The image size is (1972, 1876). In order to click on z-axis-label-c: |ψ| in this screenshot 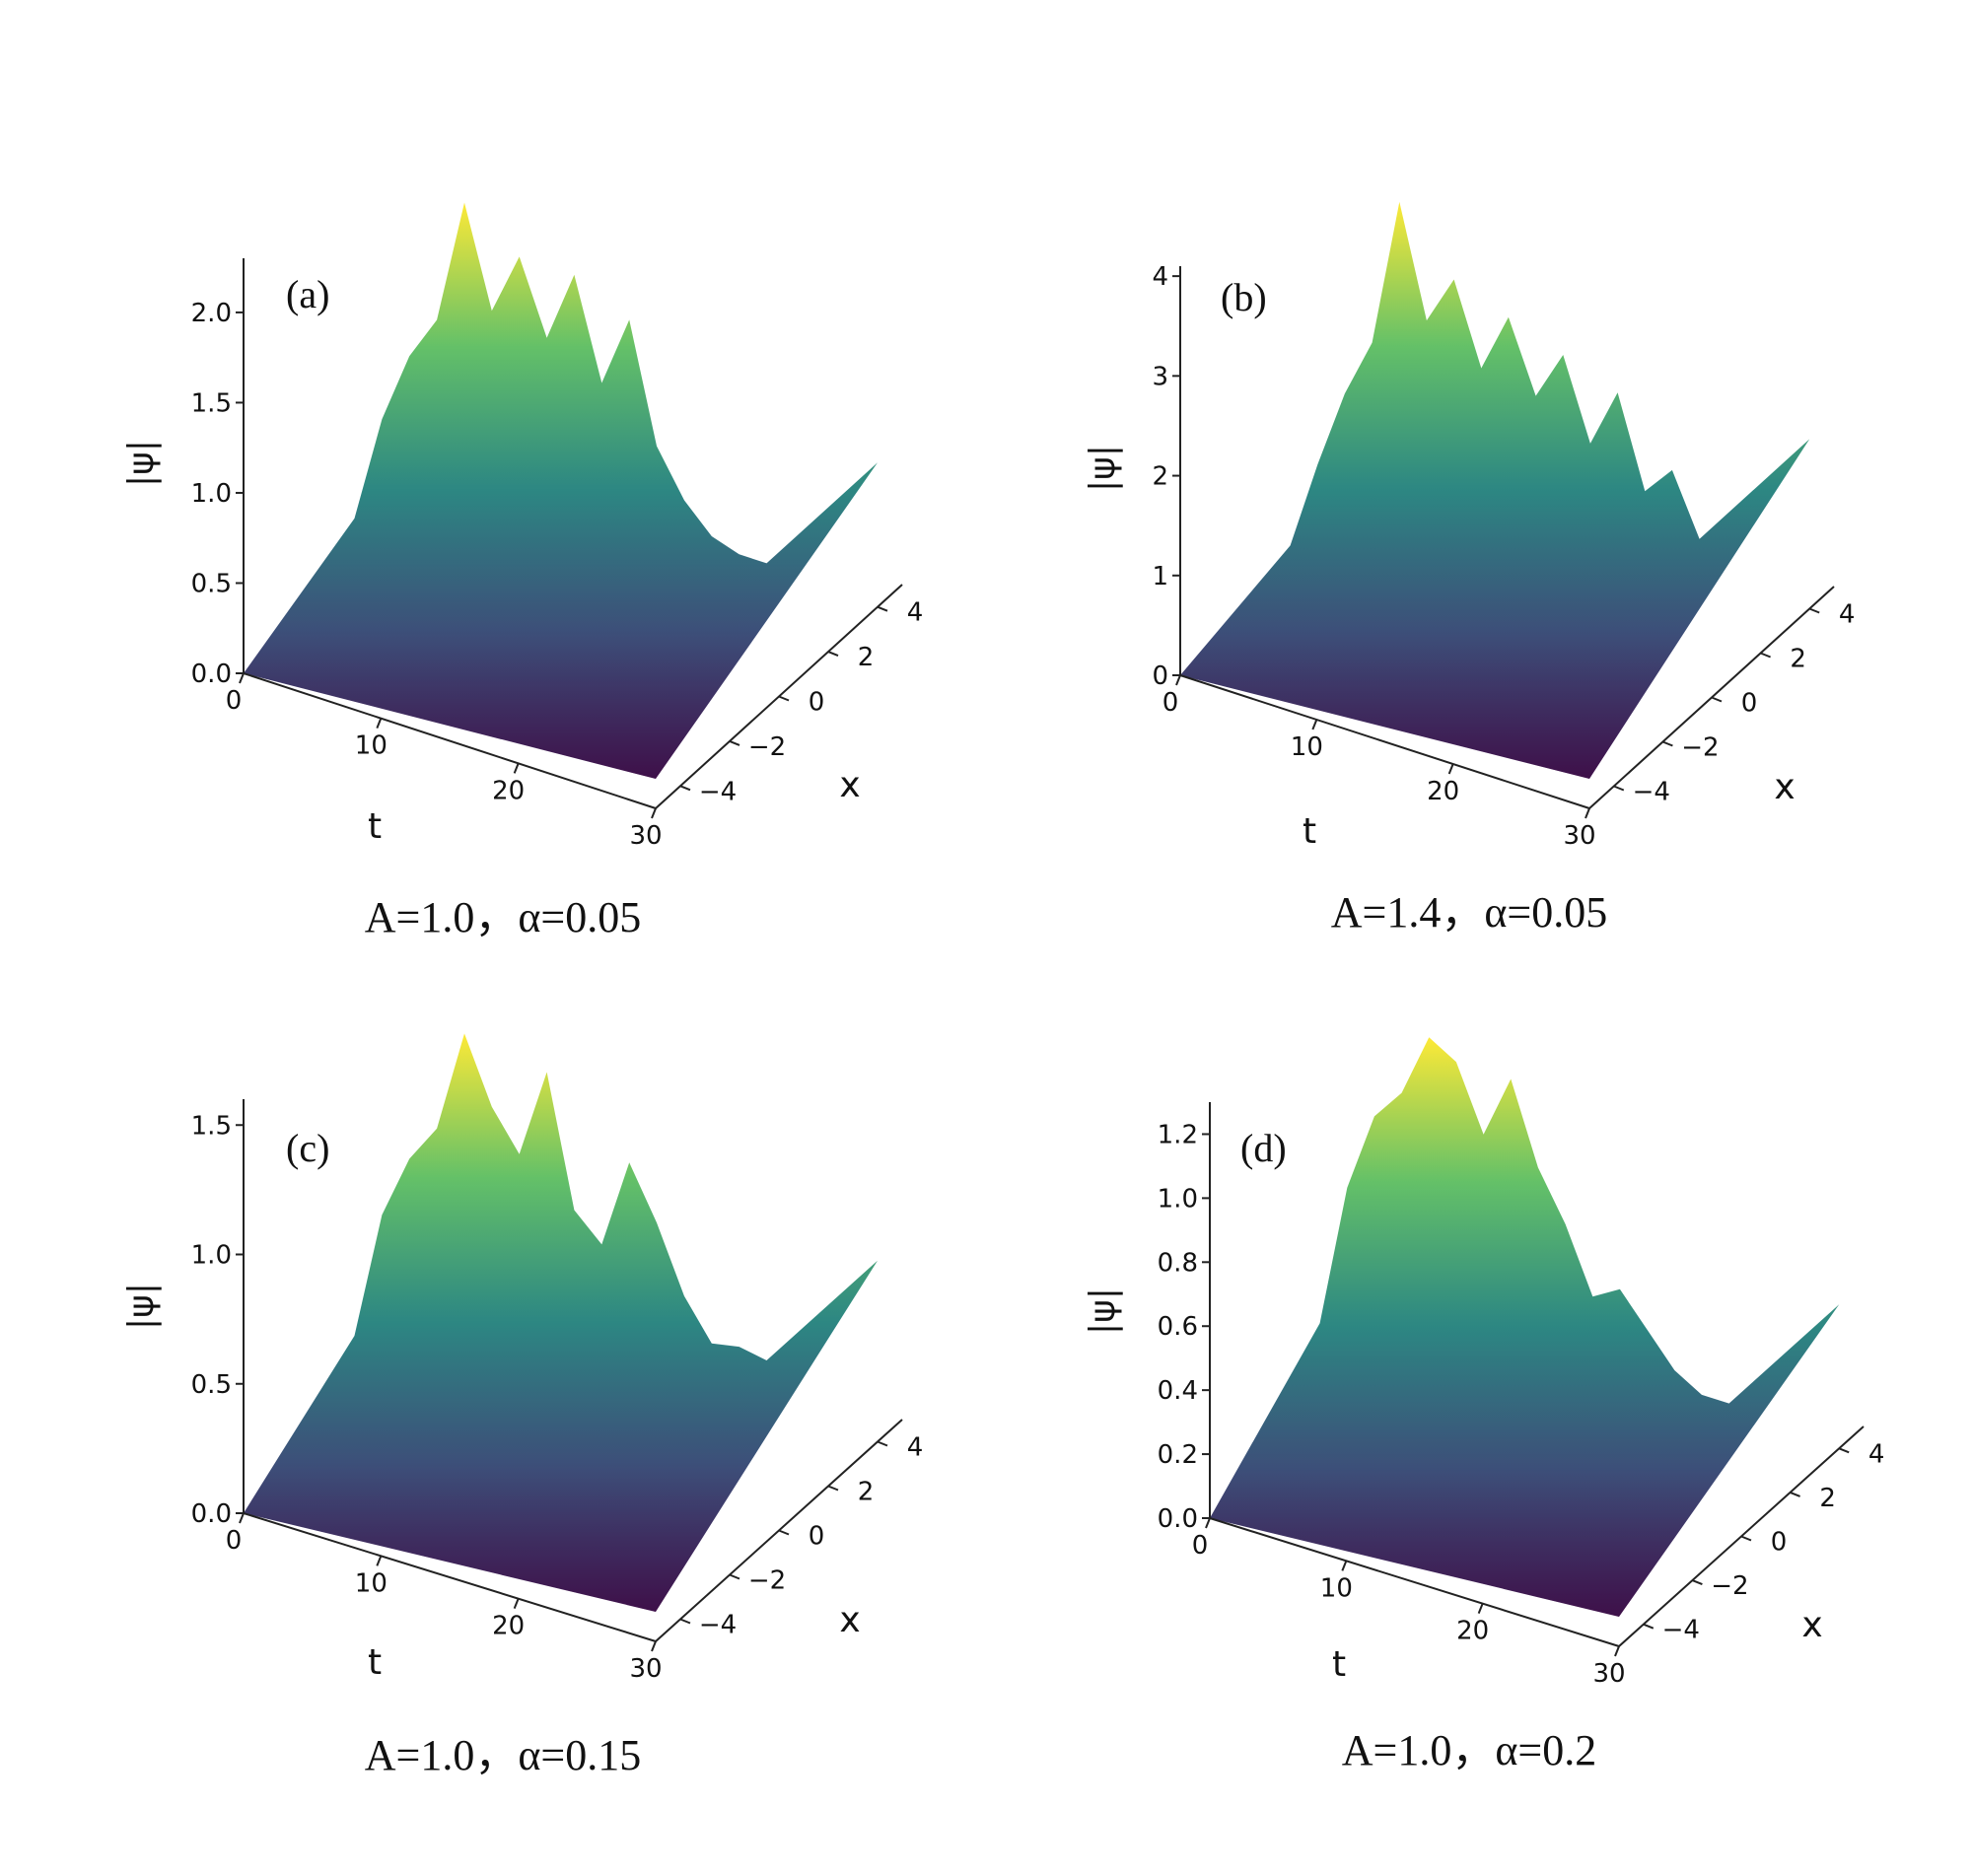, I will do `click(141, 1306)`.